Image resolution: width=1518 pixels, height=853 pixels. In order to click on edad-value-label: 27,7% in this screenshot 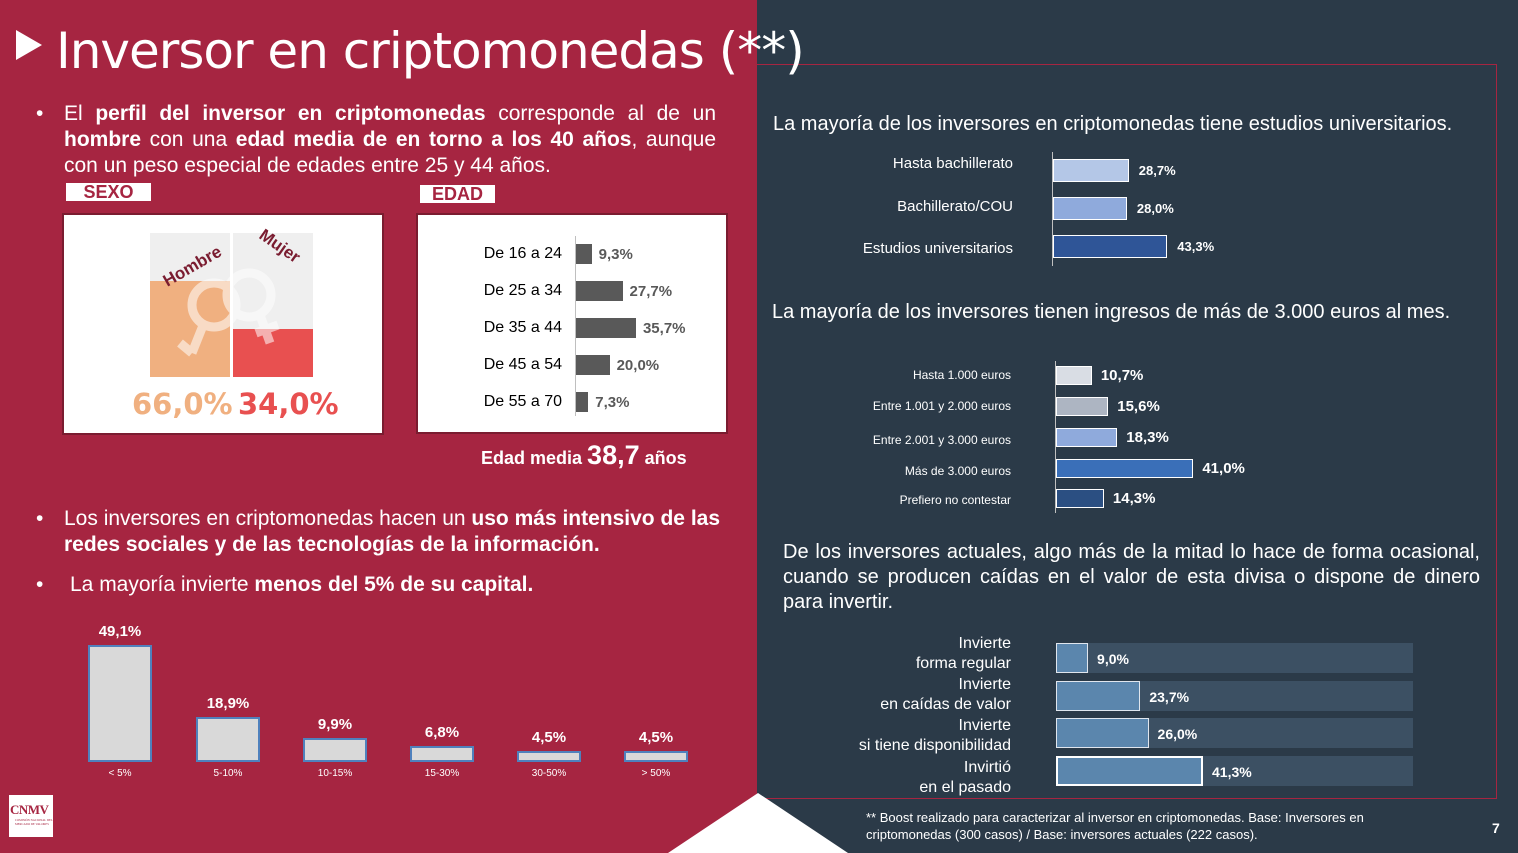, I will do `click(651, 291)`.